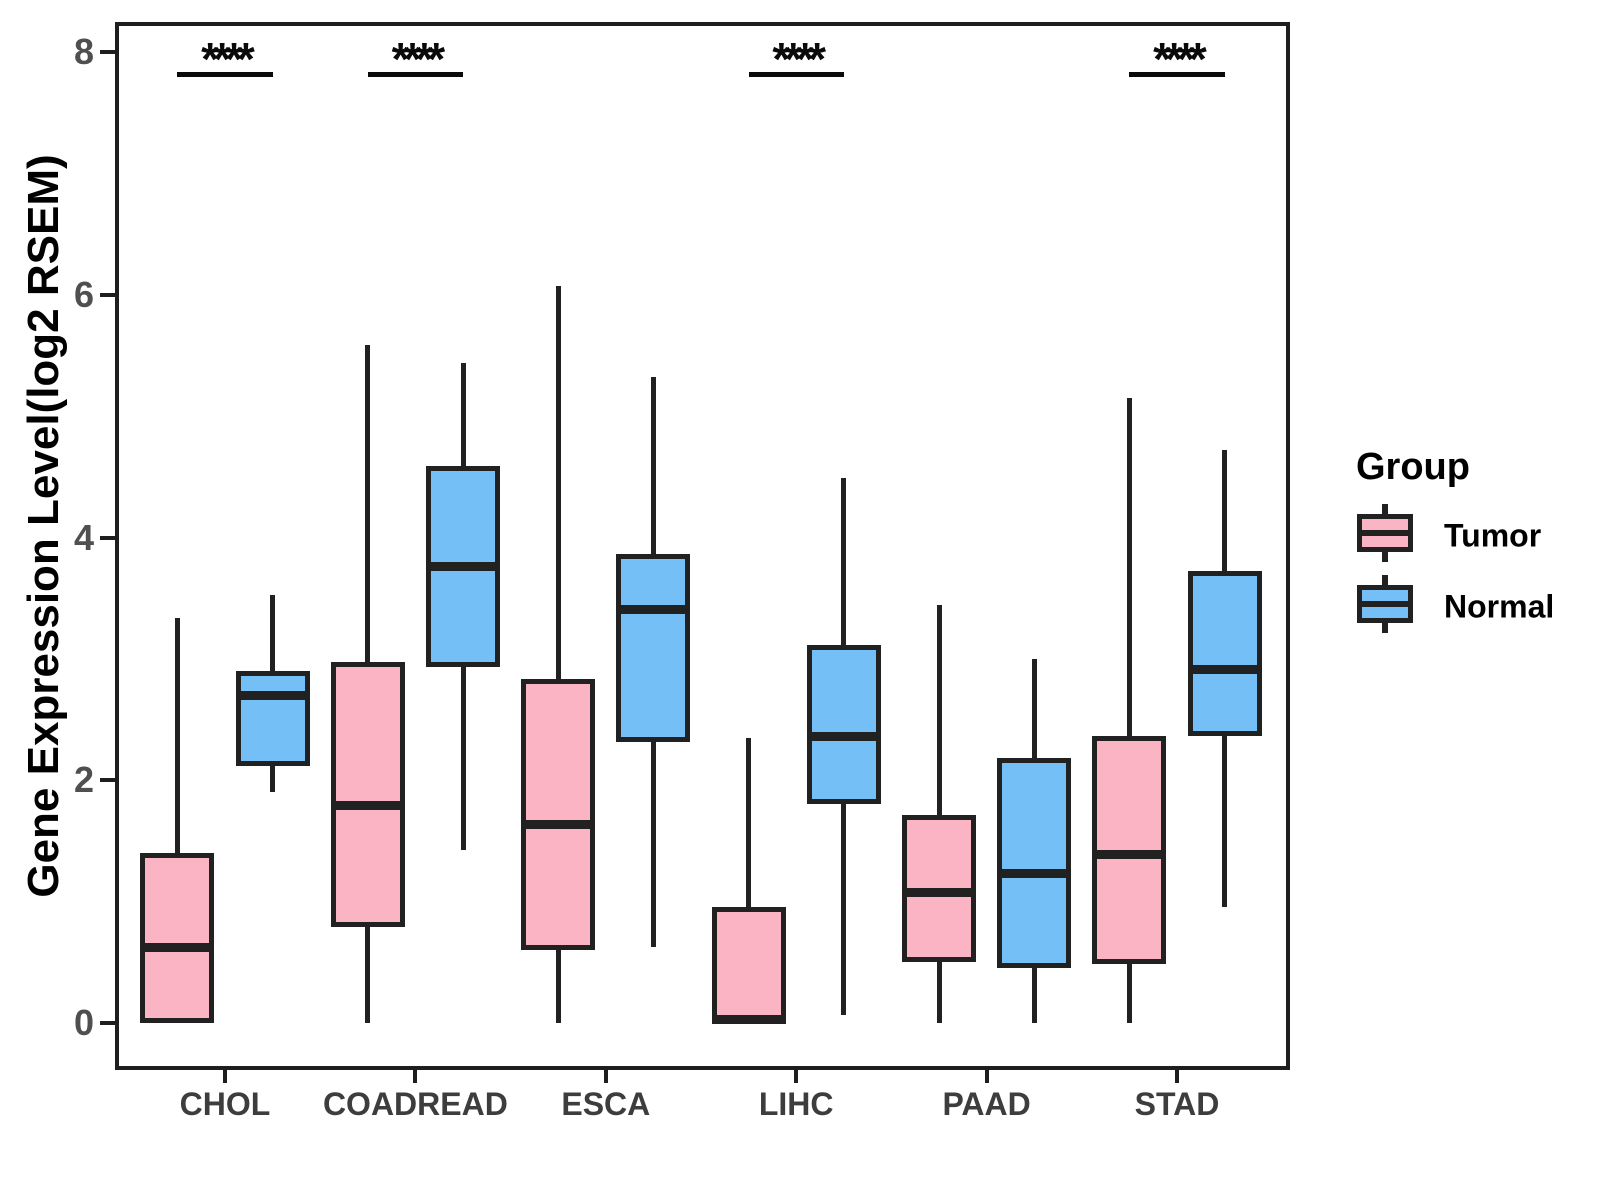 The width and height of the screenshot is (1600, 1200). I want to click on whisker-upper-normal-LIHC, so click(844, 562).